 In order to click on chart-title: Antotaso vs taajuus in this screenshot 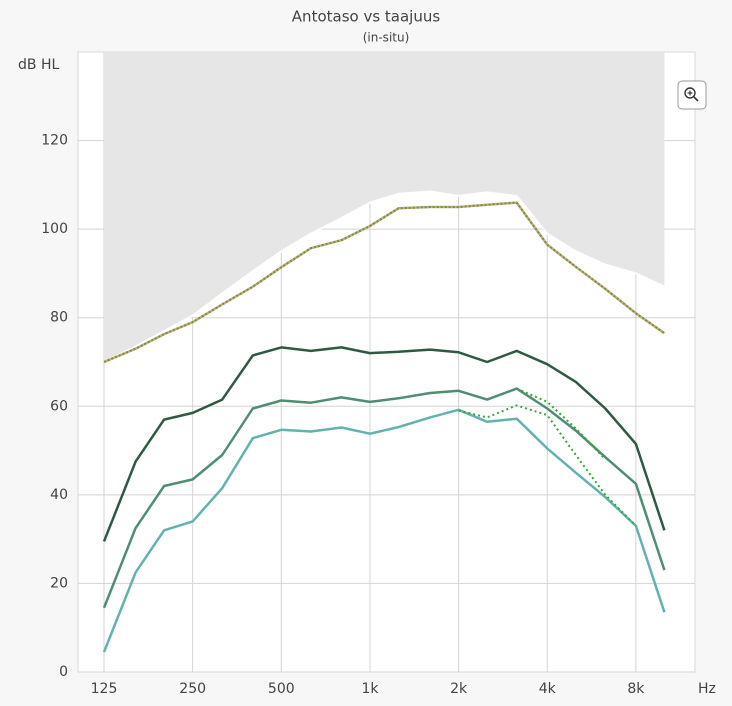, I will do `click(366, 17)`.